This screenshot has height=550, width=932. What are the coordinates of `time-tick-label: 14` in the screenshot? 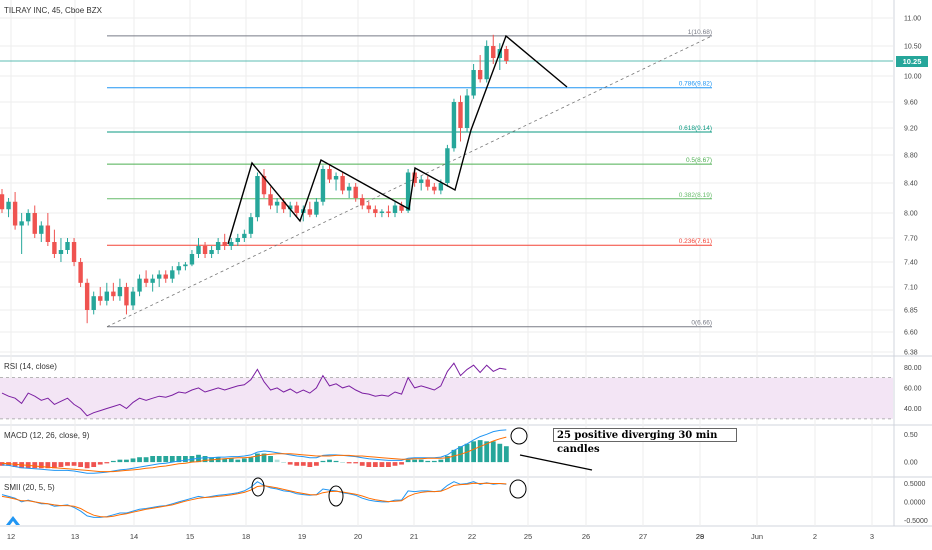 It's located at (134, 536).